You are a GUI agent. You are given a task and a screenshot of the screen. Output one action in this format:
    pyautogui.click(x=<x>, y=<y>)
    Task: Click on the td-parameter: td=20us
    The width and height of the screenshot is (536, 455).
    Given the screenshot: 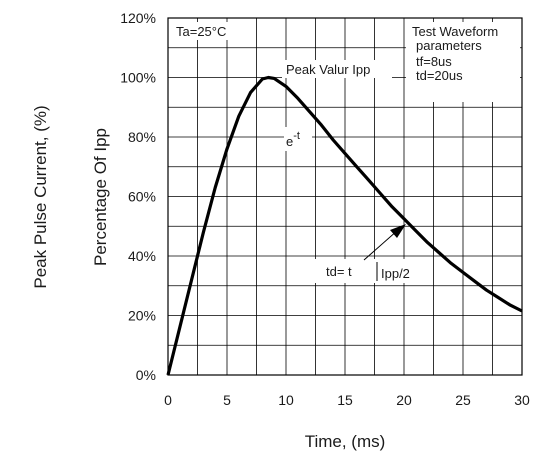 What is the action you would take?
    pyautogui.click(x=439, y=75)
    